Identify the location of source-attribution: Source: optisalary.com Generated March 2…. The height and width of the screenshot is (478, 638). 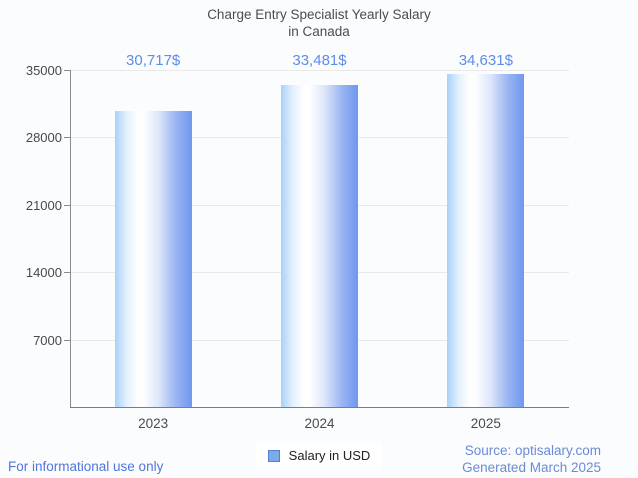
(531, 459).